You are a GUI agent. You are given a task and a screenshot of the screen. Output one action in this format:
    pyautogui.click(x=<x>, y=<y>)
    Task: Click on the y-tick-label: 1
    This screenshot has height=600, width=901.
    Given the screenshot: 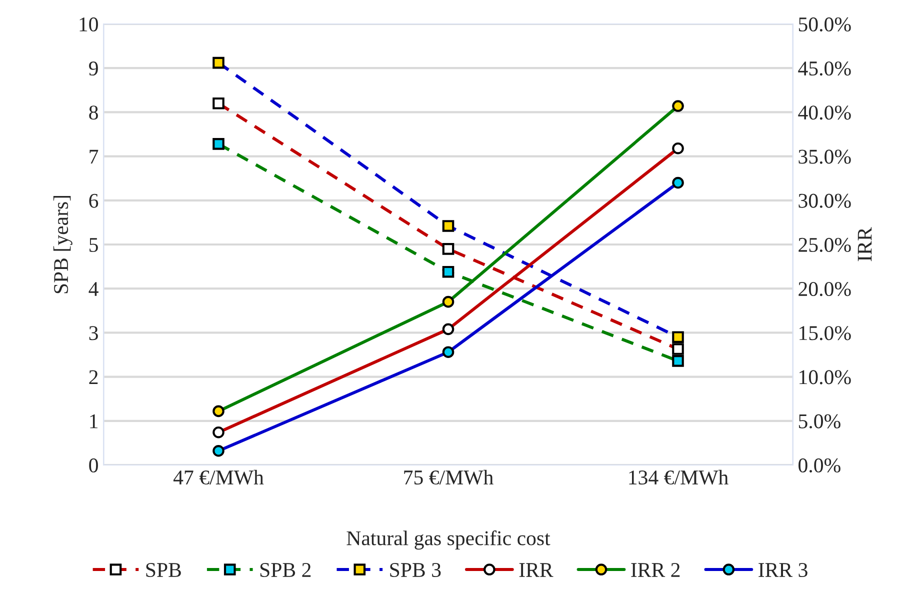 What is the action you would take?
    pyautogui.click(x=94, y=421)
    